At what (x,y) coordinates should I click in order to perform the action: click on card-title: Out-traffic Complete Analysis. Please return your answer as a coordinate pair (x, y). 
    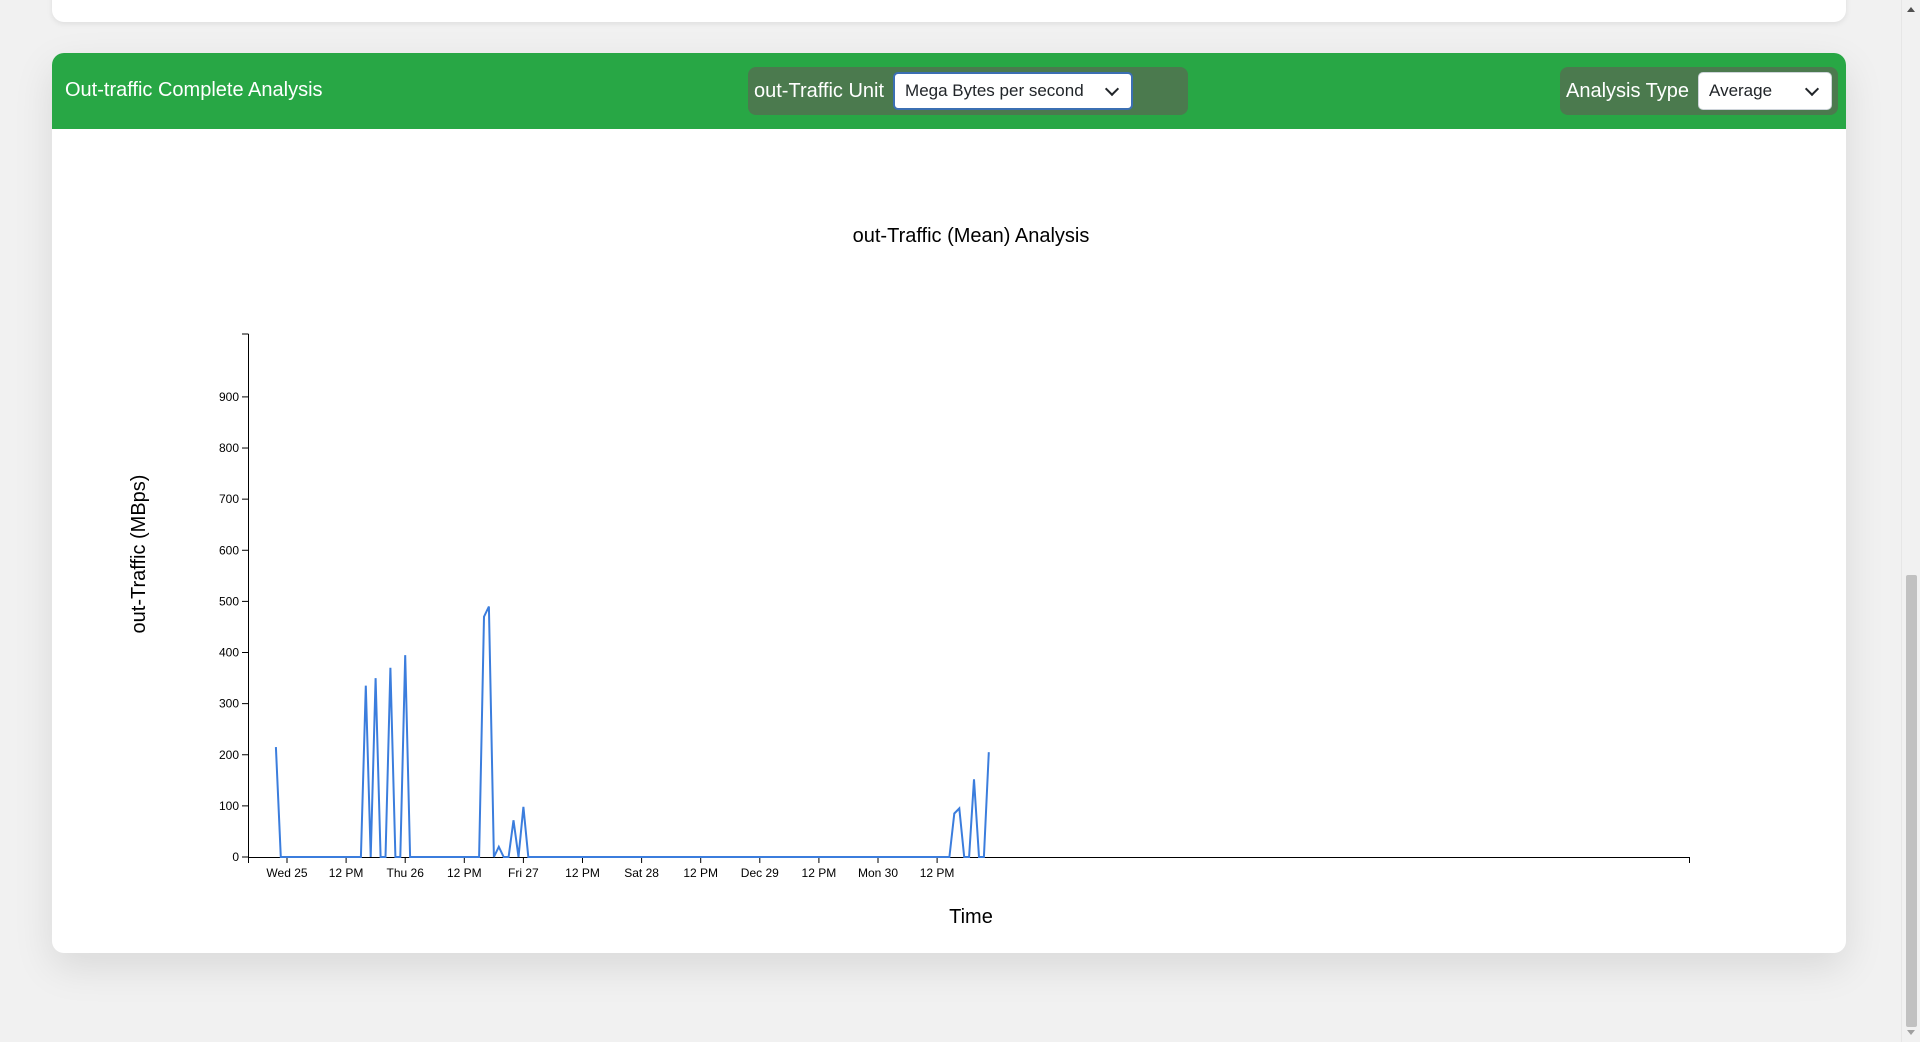
    Looking at the image, I should click on (194, 90).